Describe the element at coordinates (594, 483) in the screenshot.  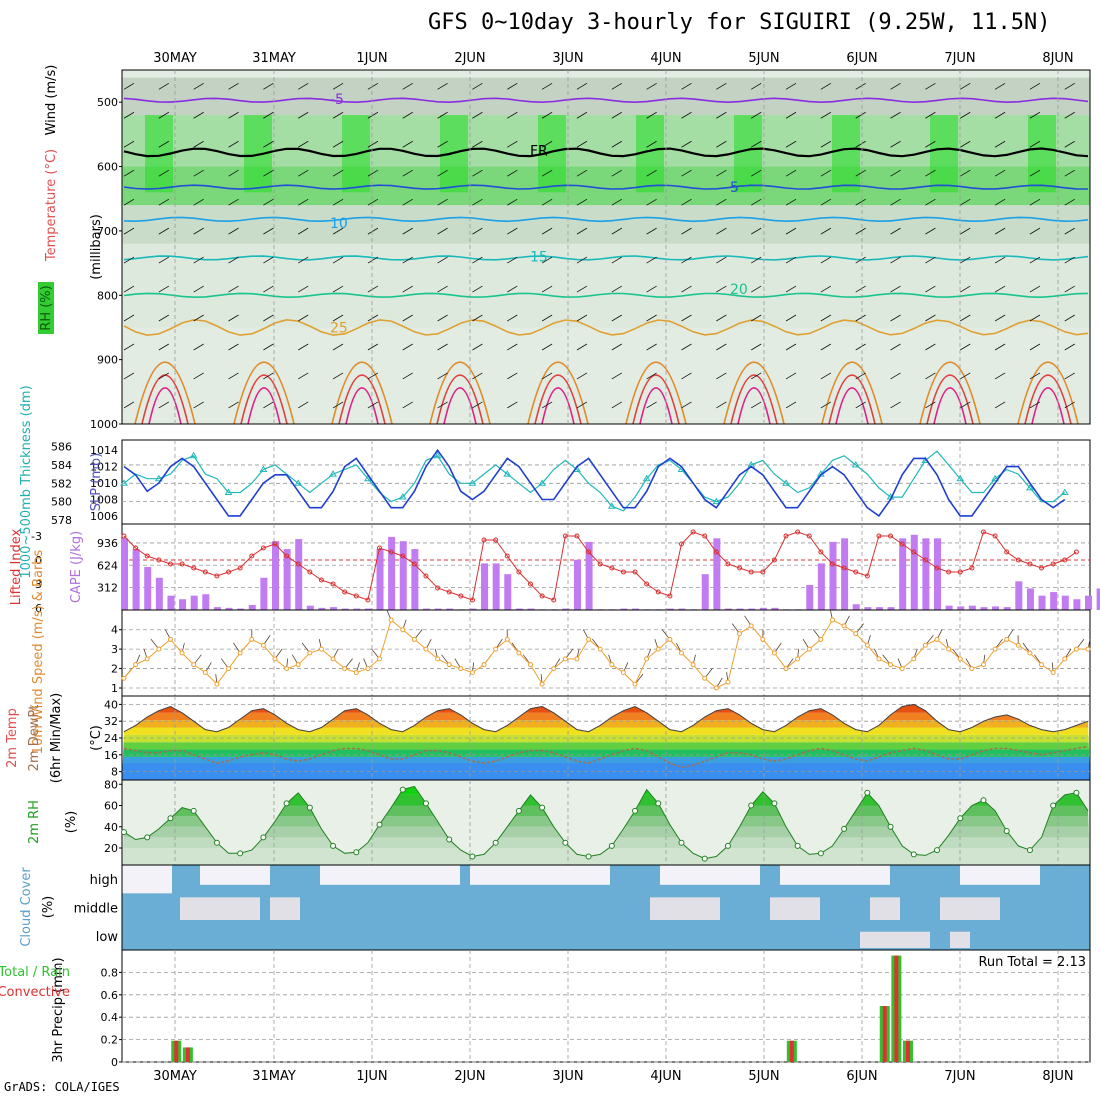
I see `slp-line` at that location.